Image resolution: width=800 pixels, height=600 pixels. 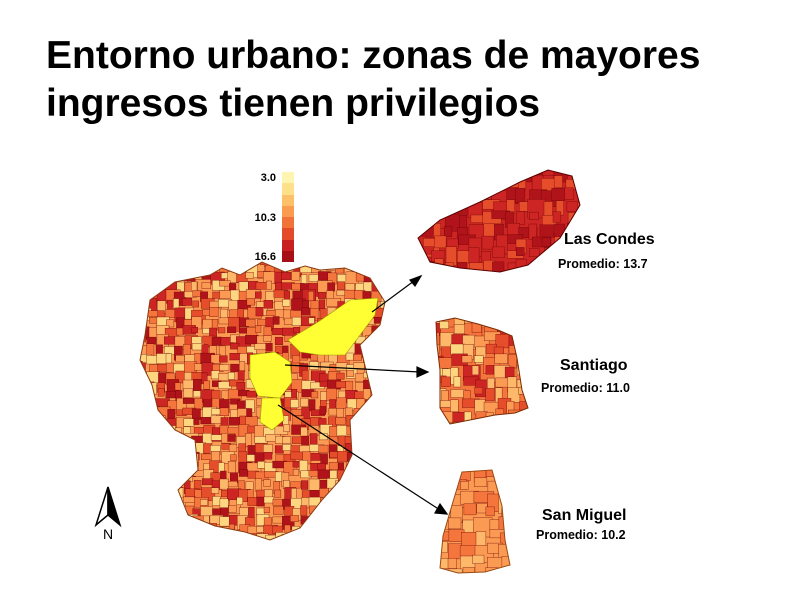 I want to click on inset-santiago-outline, so click(x=482, y=371).